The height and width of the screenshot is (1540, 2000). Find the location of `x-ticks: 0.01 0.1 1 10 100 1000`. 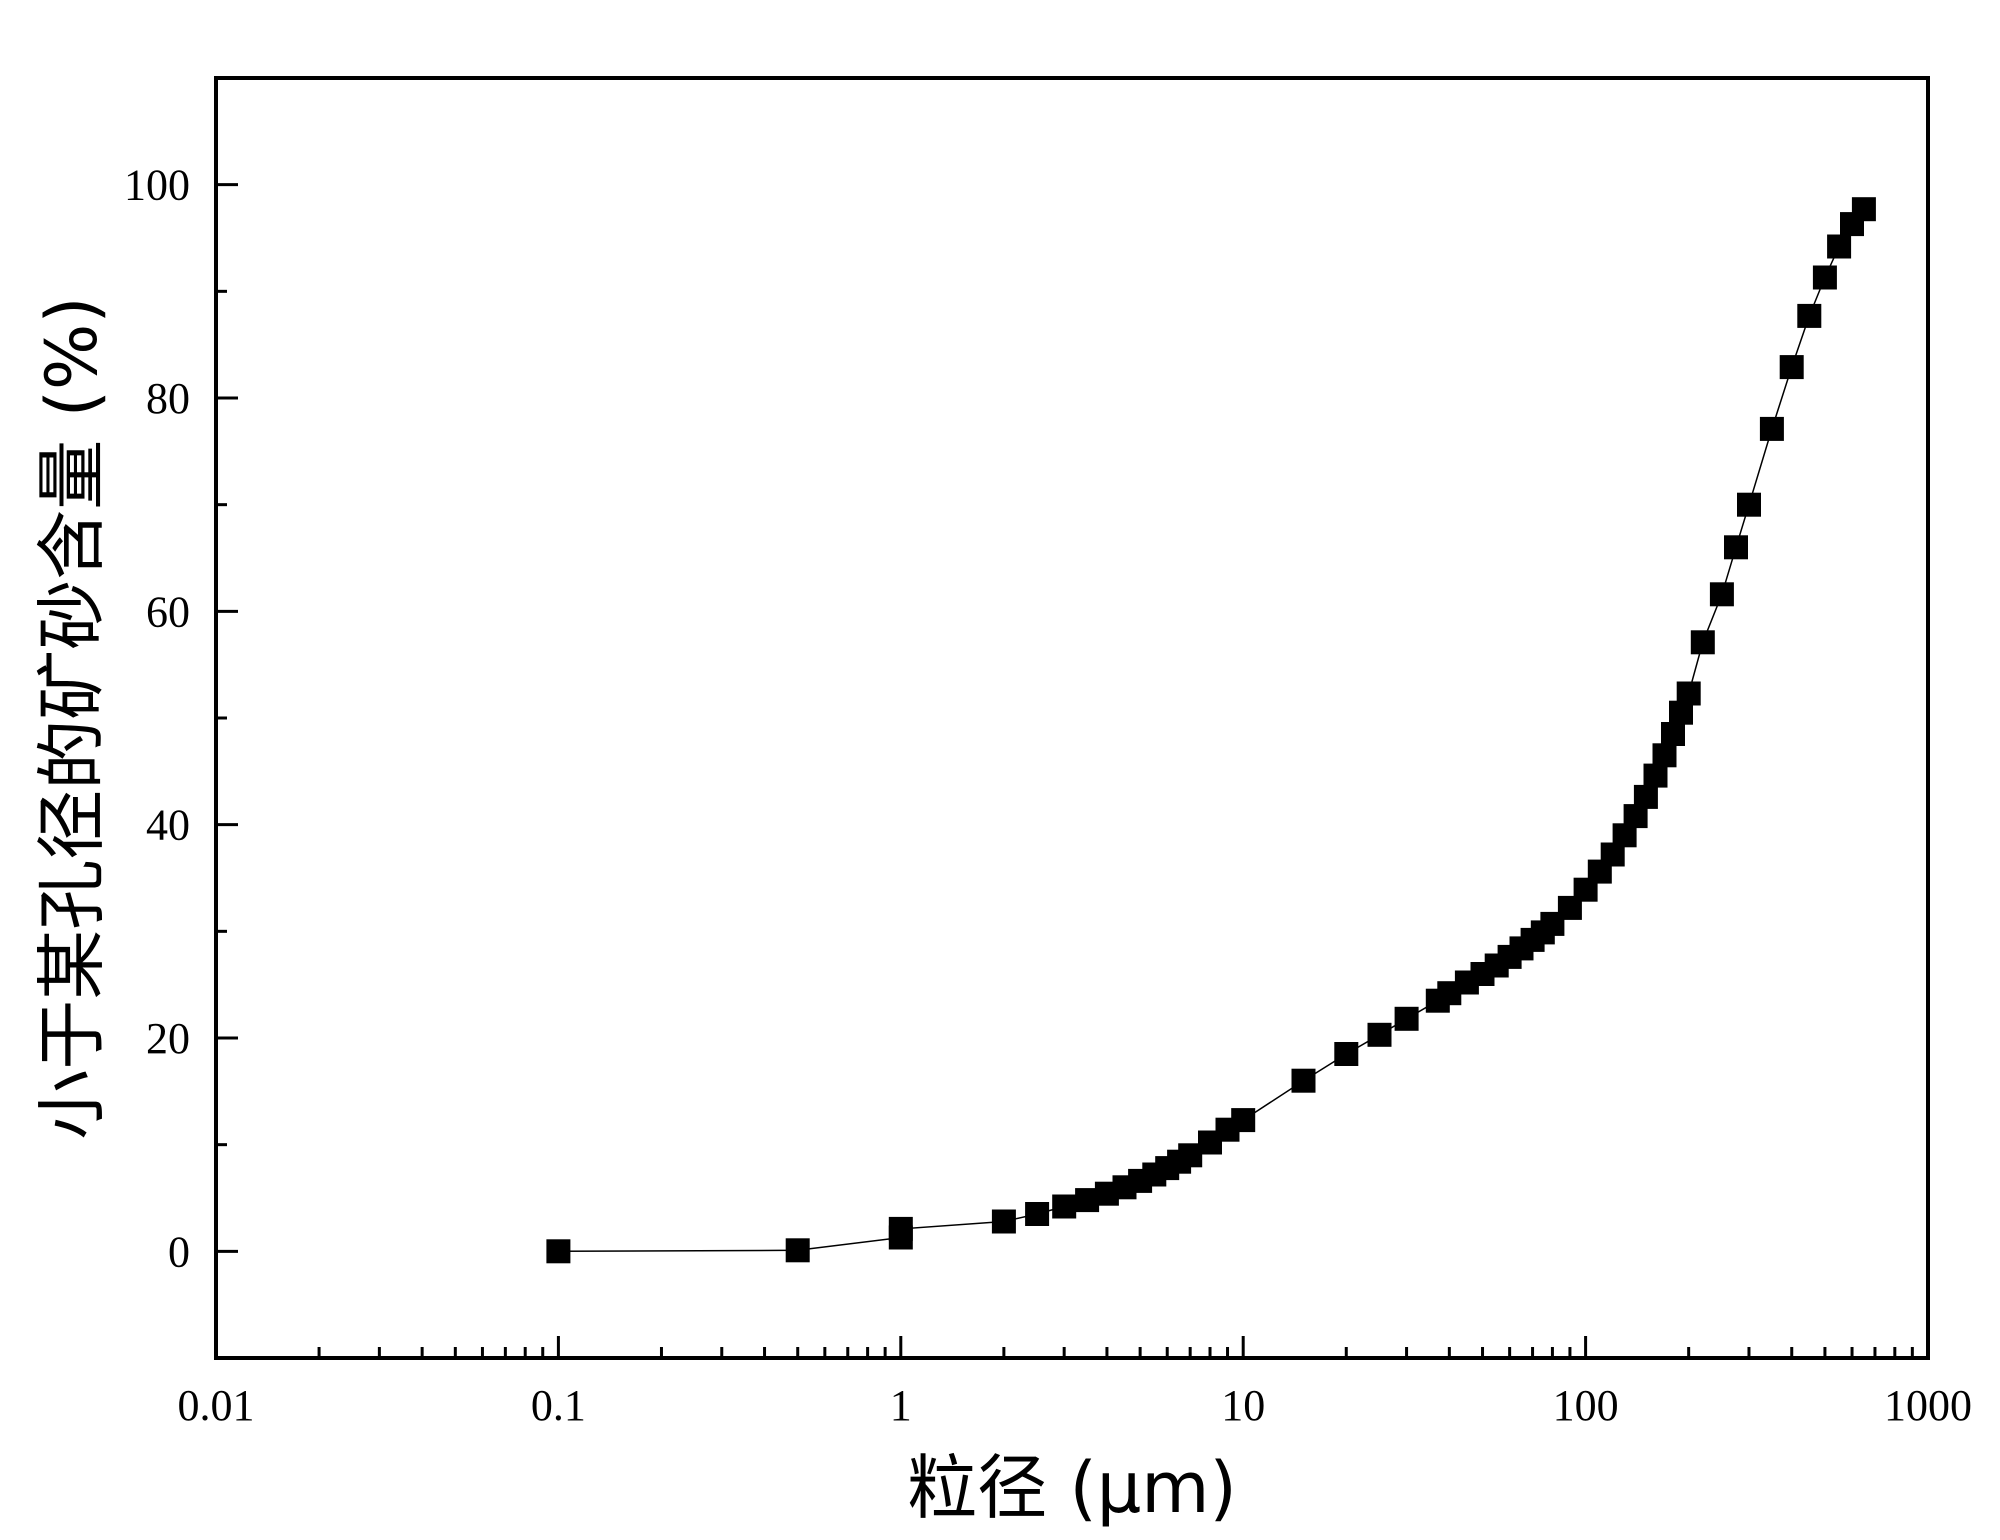

x-ticks: 0.01 0.1 1 10 100 1000 is located at coordinates (1075, 1383).